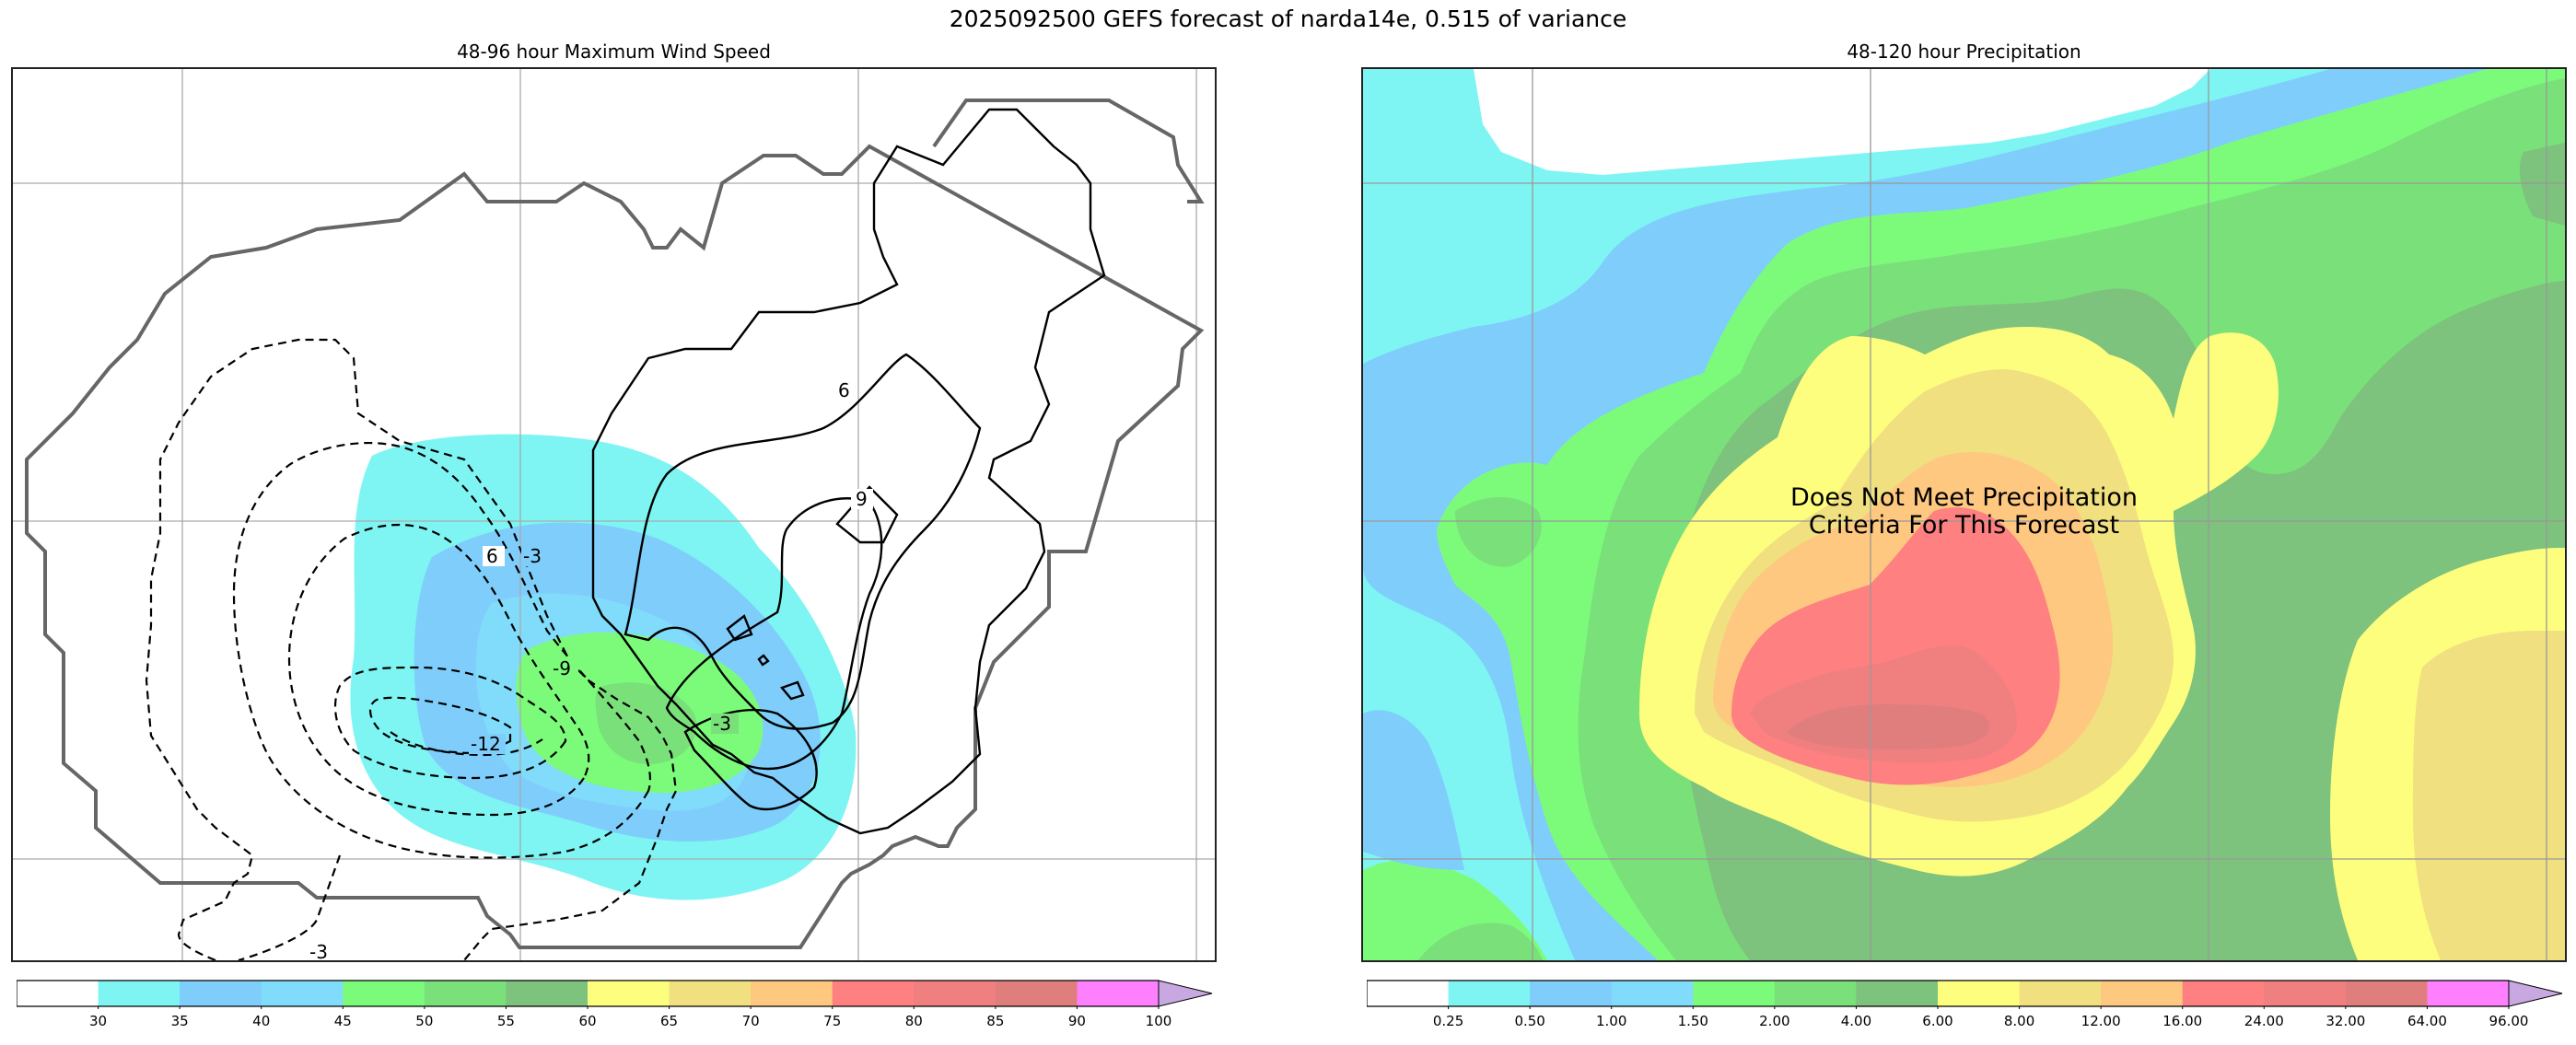 The height and width of the screenshot is (1045, 2576). What do you see at coordinates (1448, 1021) in the screenshot?
I see `precip-colorbar-tick-label: 0.25` at bounding box center [1448, 1021].